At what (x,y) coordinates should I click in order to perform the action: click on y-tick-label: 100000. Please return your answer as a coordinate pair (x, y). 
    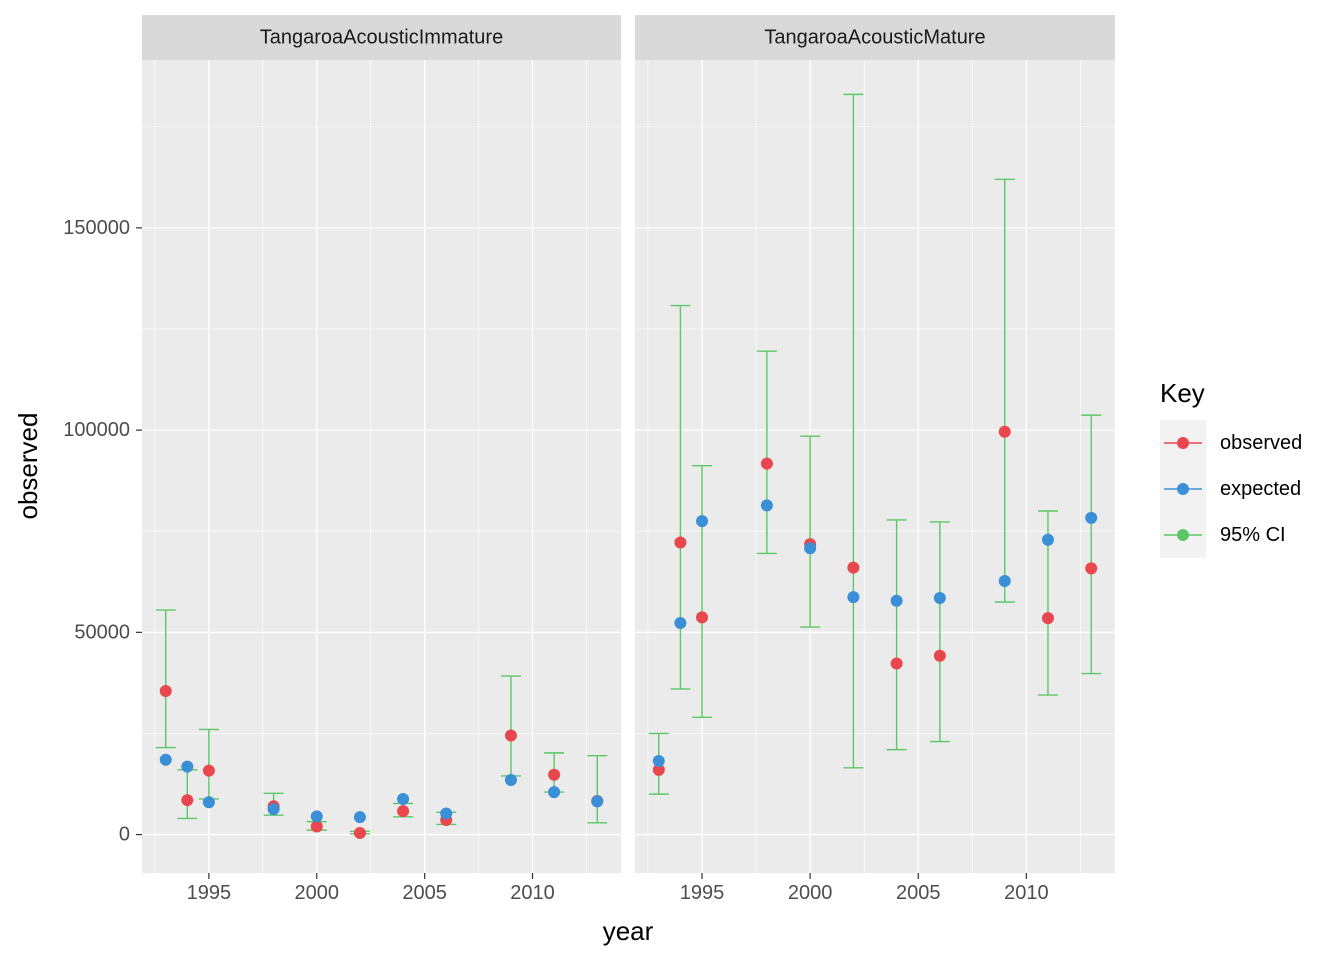
    Looking at the image, I should click on (96, 430).